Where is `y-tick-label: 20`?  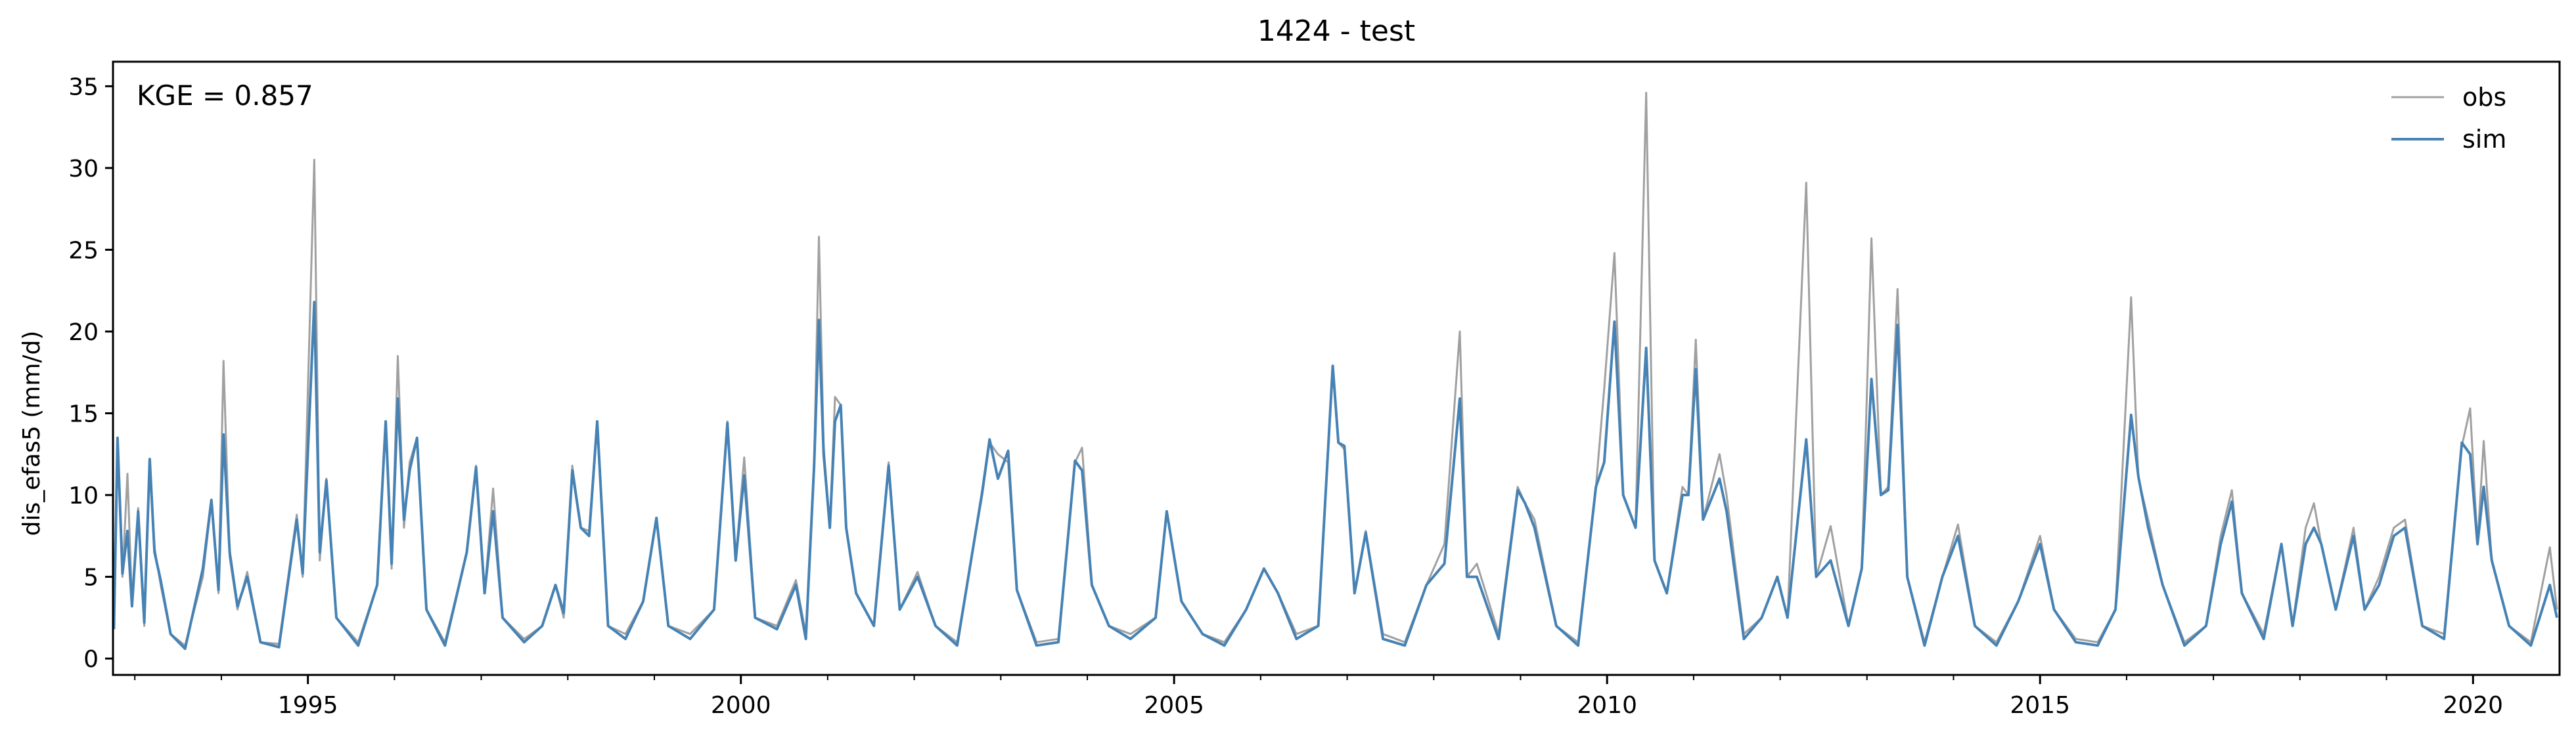
y-tick-label: 20 is located at coordinates (83, 332).